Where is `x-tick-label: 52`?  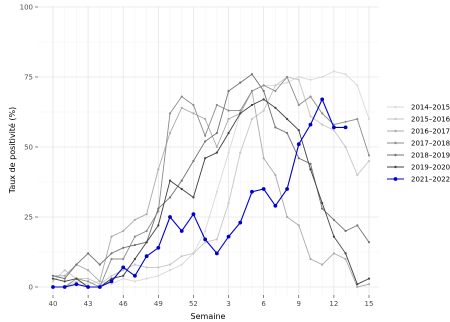 x-tick-label: 52 is located at coordinates (193, 304).